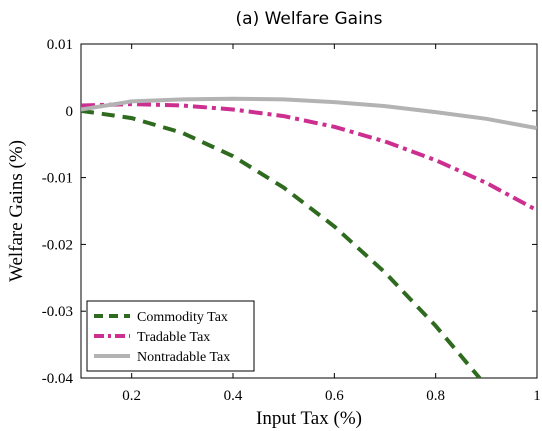  Describe the element at coordinates (57, 179) in the screenshot. I see `y-tick-label: -0.01` at that location.